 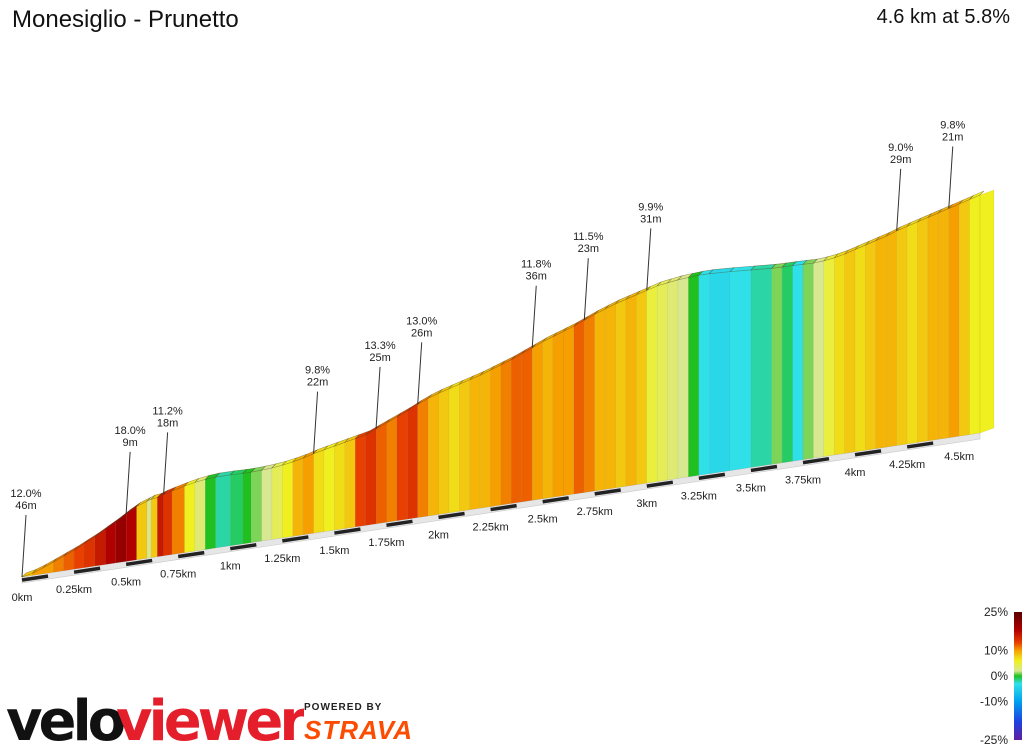 I want to click on annotation-length: 9m, so click(x=129, y=443).